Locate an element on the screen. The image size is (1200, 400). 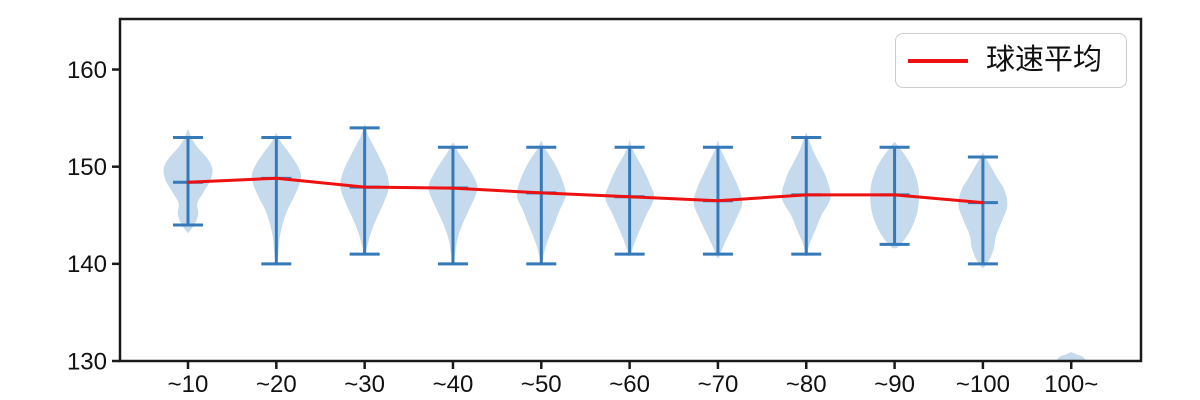
x-tick-label: ~90 is located at coordinates (894, 384).